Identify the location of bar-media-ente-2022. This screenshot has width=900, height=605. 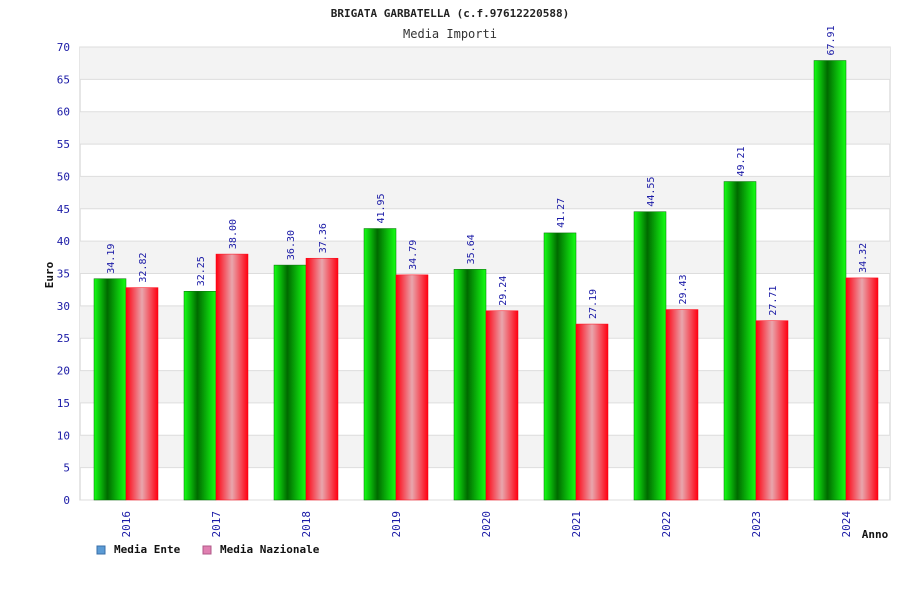
(650, 356).